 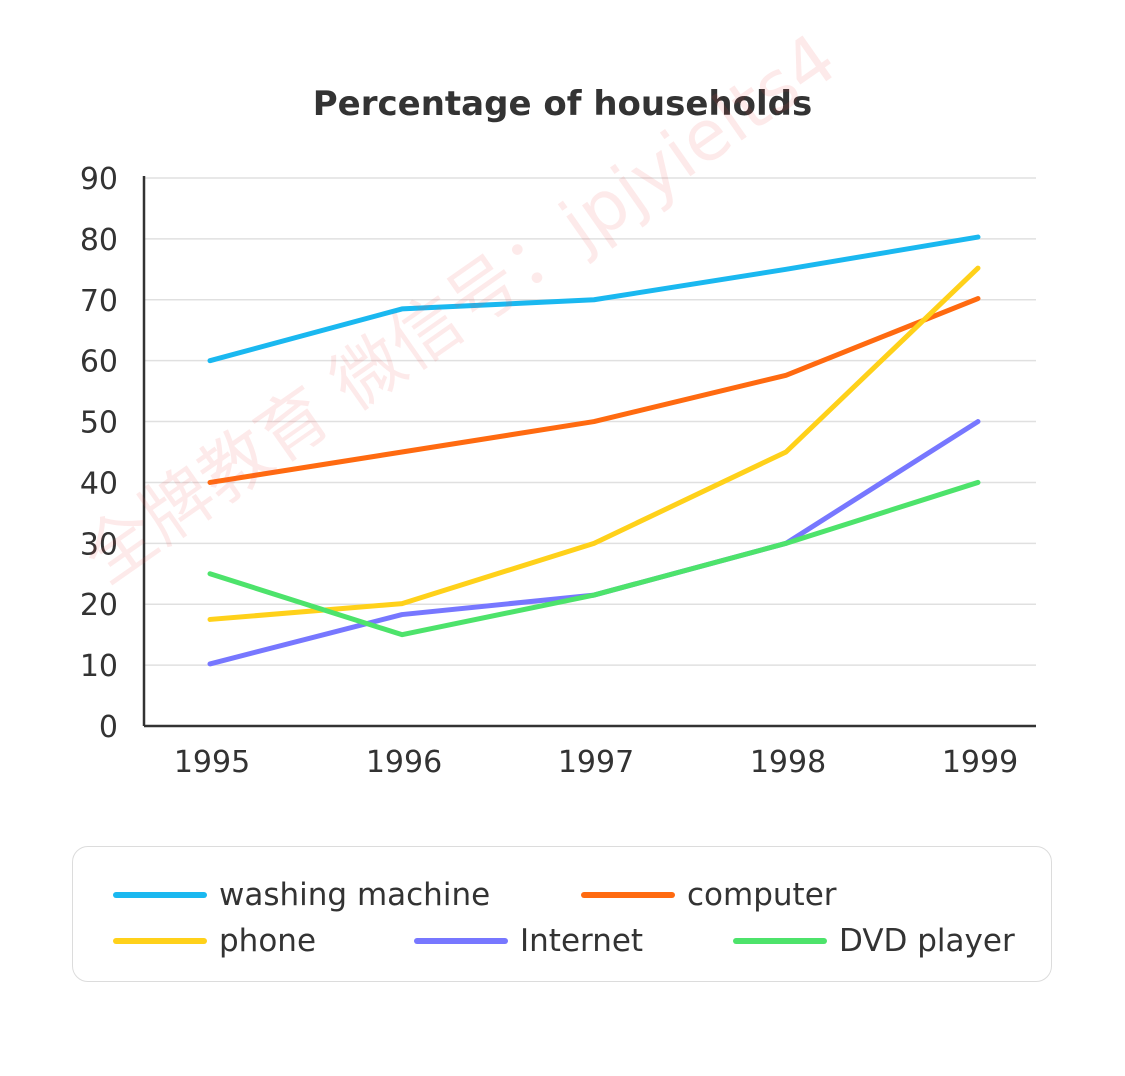 I want to click on legend-swatch-internet, so click(x=461, y=941).